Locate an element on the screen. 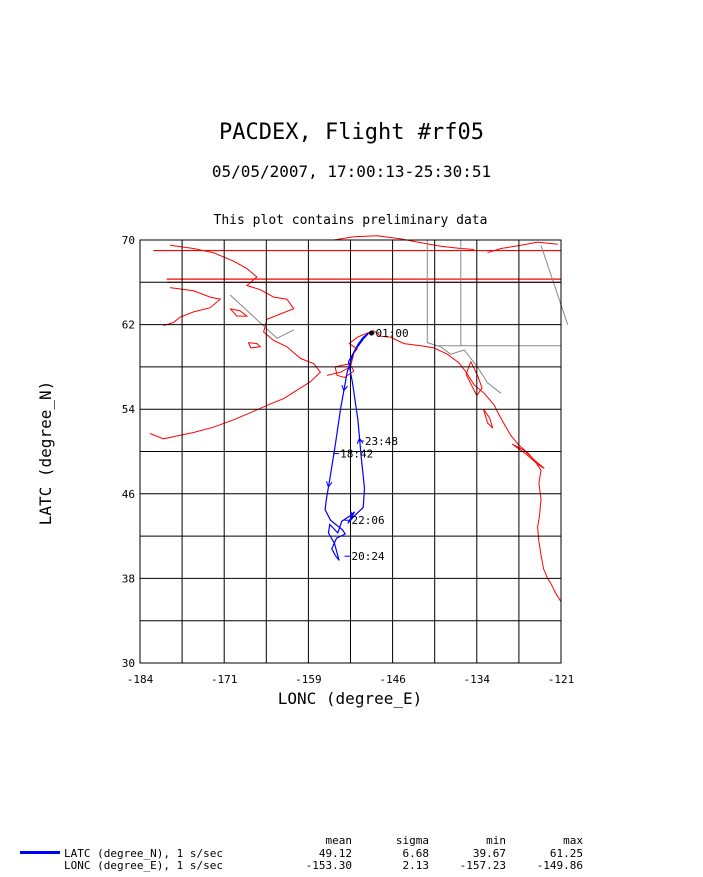 Image resolution: width=703 pixels, height=877 pixels. x-tick-label: -171 is located at coordinates (224, 679).